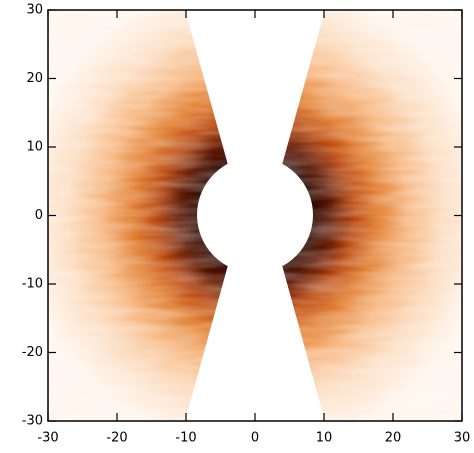  What do you see at coordinates (32, 352) in the screenshot?
I see `y-tick-label: -20` at bounding box center [32, 352].